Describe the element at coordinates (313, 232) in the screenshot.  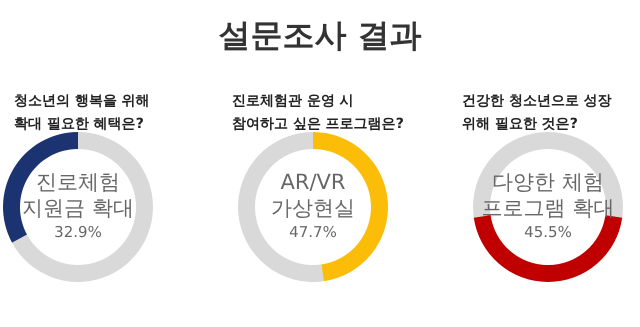
I see `data-label: 47.7%` at that location.